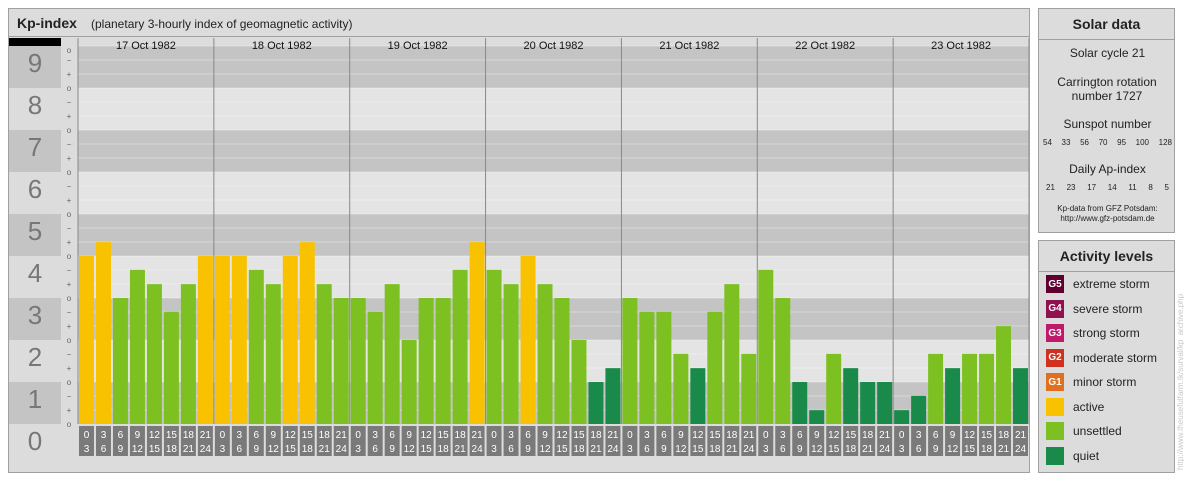 Image resolution: width=1184 pixels, height=480 pixels. What do you see at coordinates (1107, 218) in the screenshot?
I see `source-line-2: http://www.gfz-potsdam.de` at bounding box center [1107, 218].